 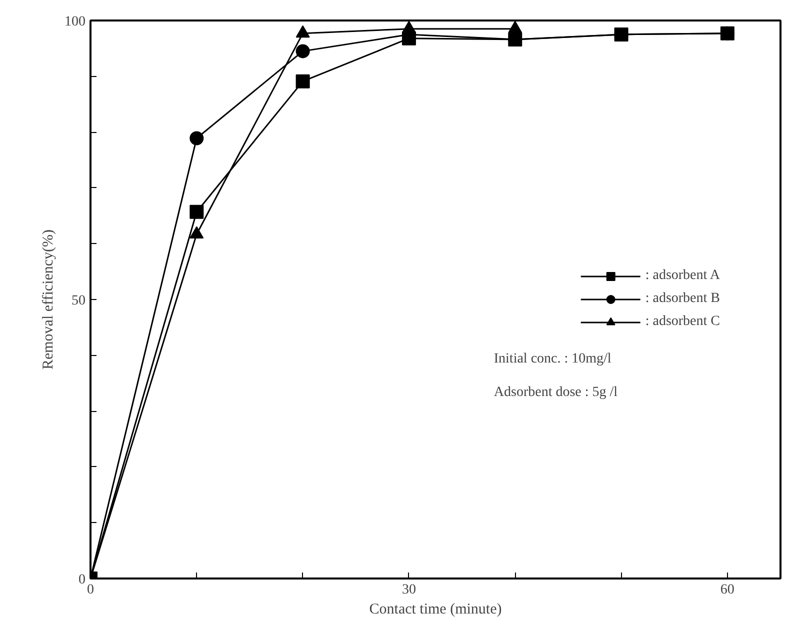 I want to click on legend-label: : adsorbent A, so click(x=682, y=276).